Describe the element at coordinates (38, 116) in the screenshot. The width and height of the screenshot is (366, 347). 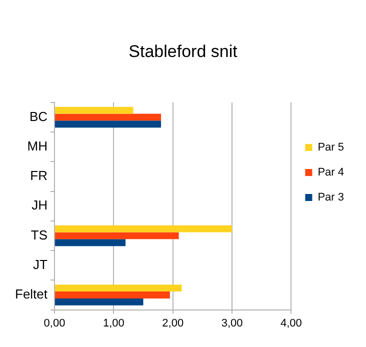
I see `y-tick-label: BC` at that location.